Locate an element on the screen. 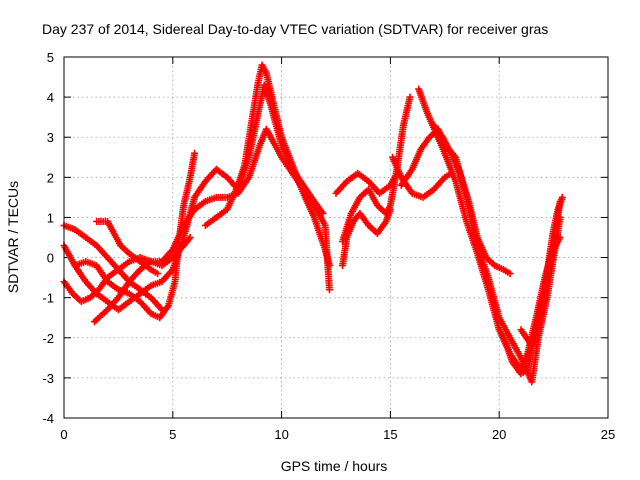 The height and width of the screenshot is (480, 640). y-tick-label: 5 is located at coordinates (50, 57).